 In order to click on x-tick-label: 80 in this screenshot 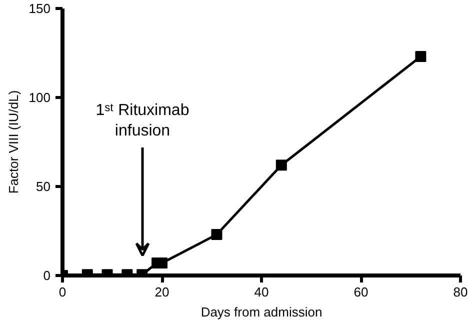, I will do `click(460, 292)`.